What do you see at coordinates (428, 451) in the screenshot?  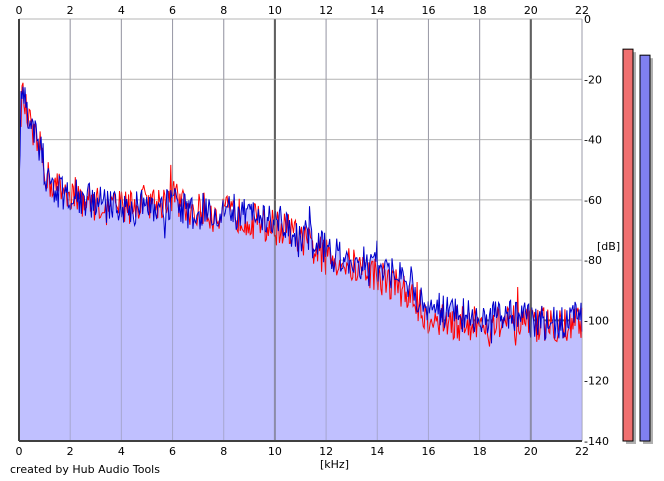 I see `x-tick-label-bottom: 16` at bounding box center [428, 451].